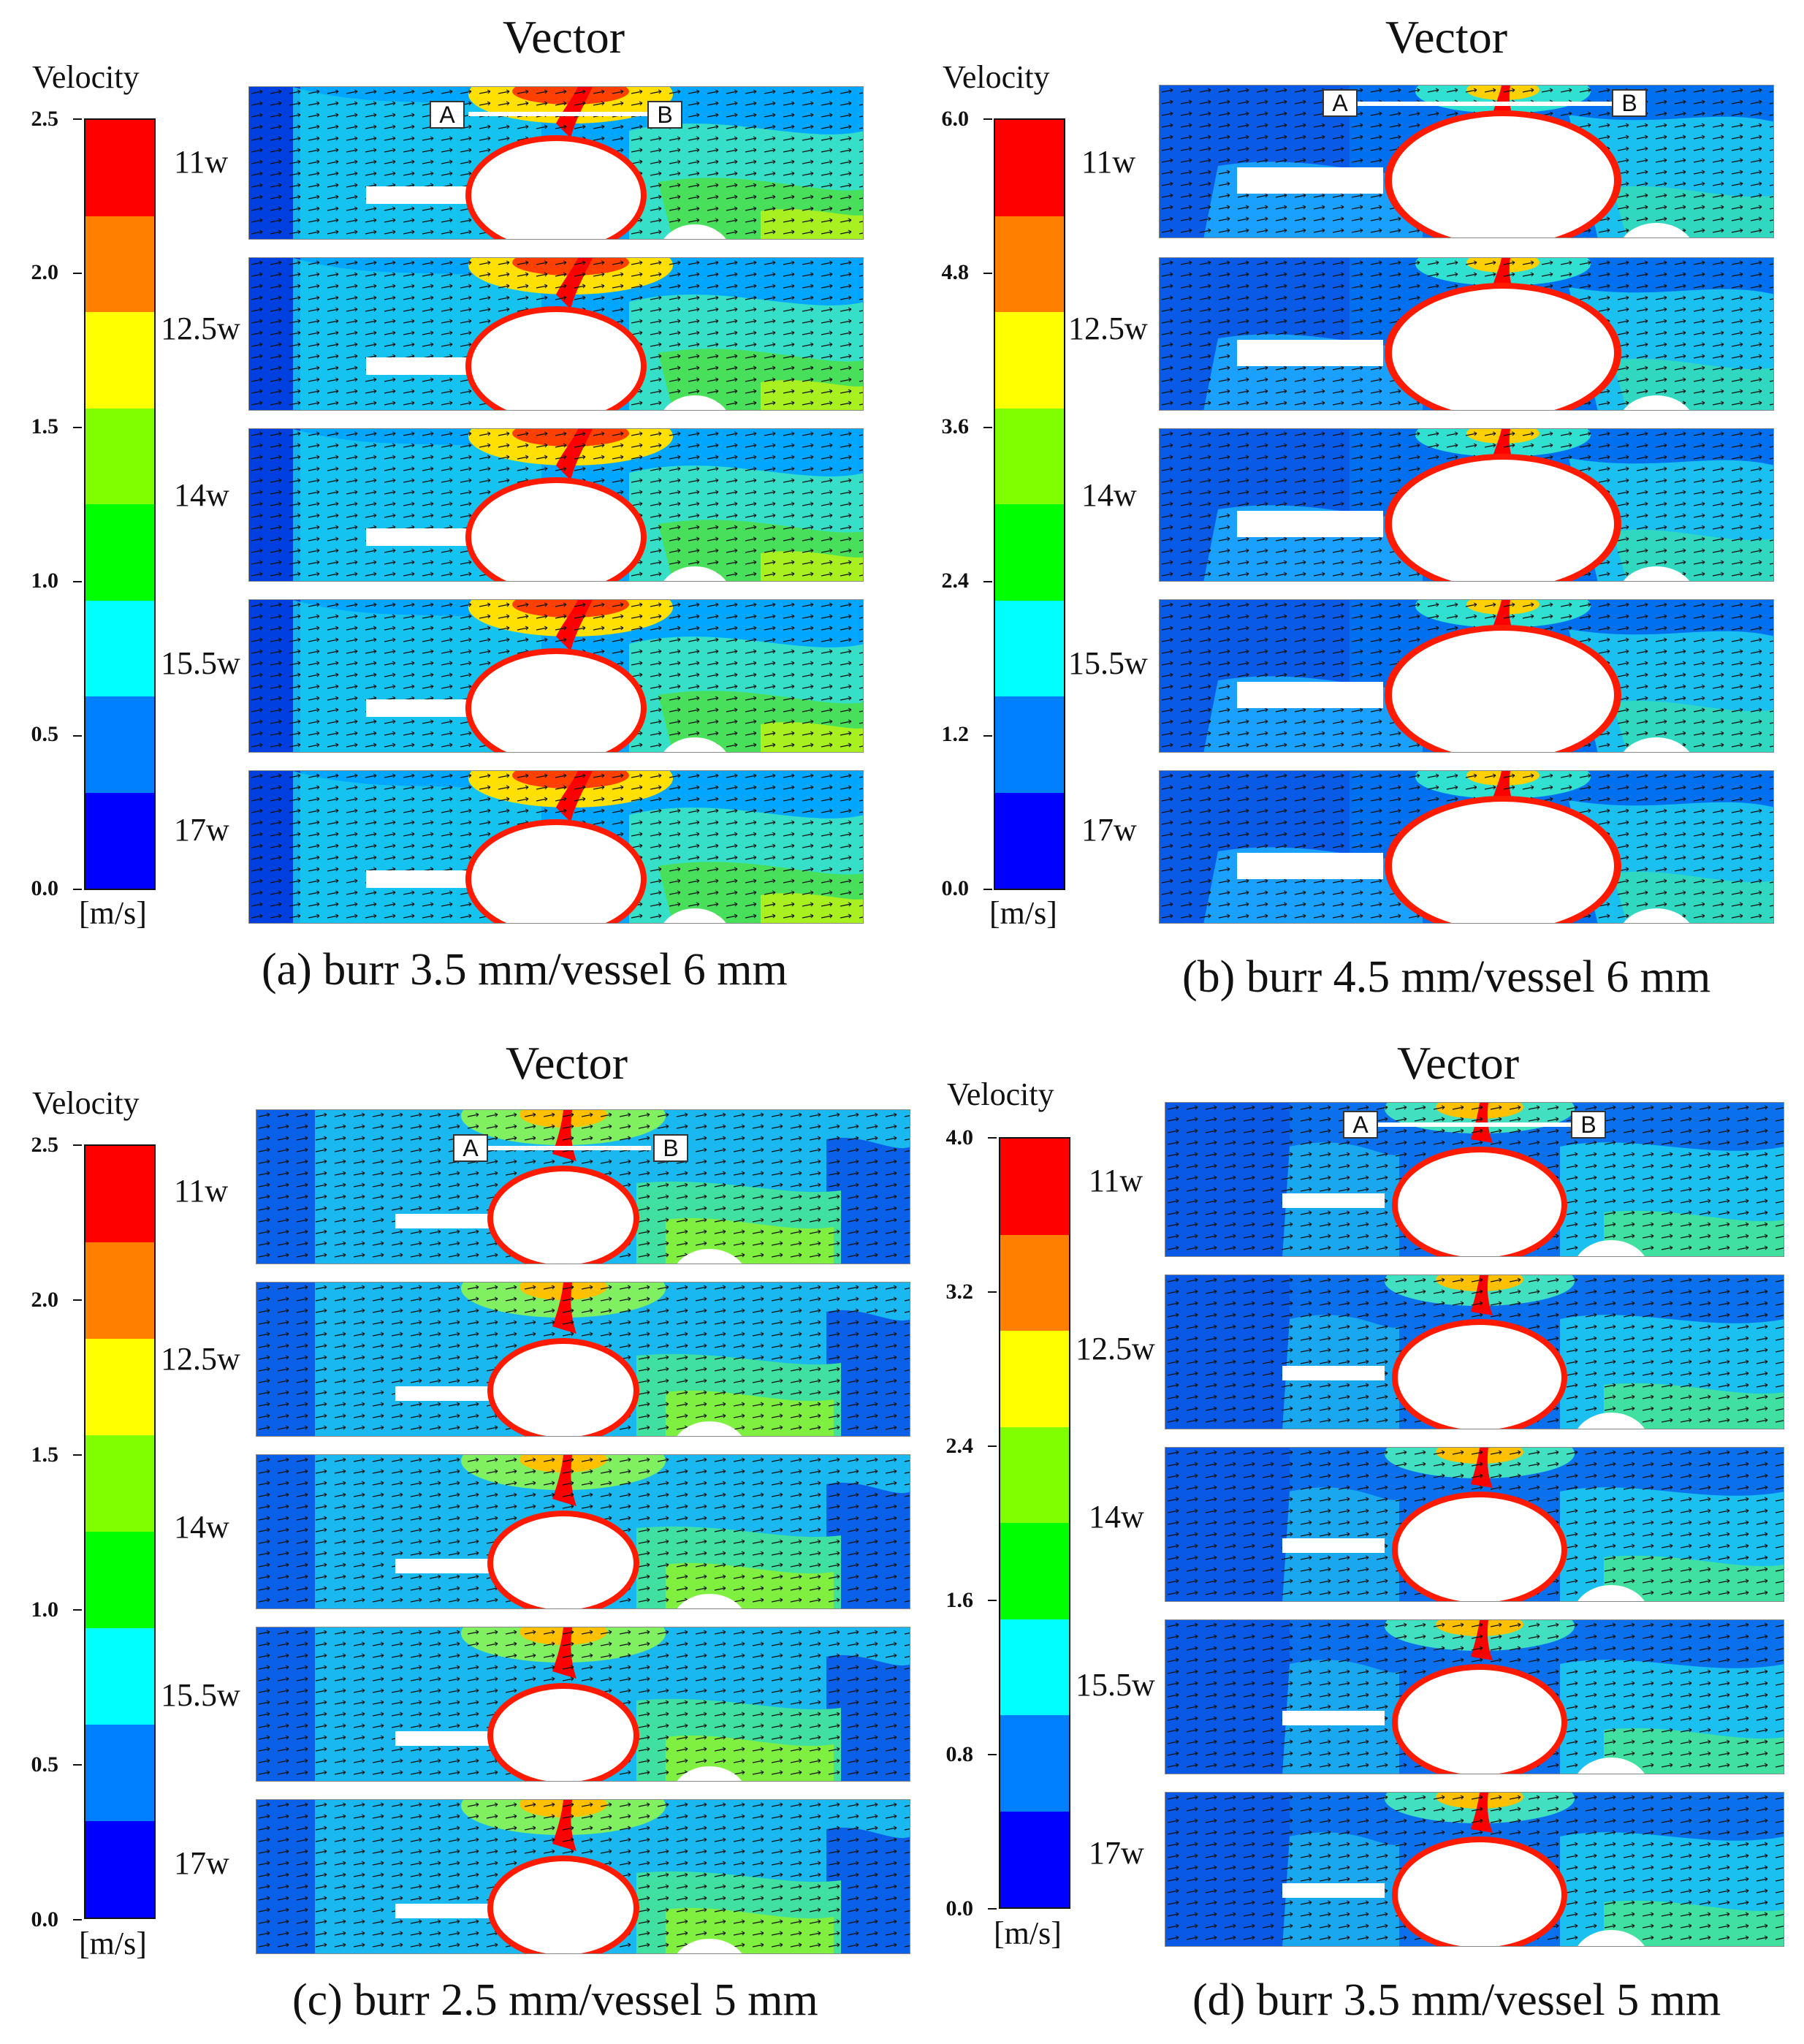 The height and width of the screenshot is (2044, 1804). What do you see at coordinates (959, 1600) in the screenshot?
I see `colorbar-tick-label: 1.6` at bounding box center [959, 1600].